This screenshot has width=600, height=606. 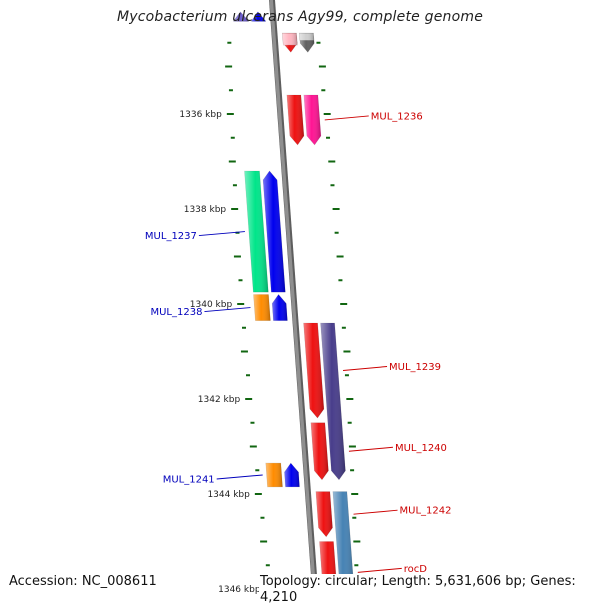 I want to click on genome-backbone, so click(x=293, y=300).